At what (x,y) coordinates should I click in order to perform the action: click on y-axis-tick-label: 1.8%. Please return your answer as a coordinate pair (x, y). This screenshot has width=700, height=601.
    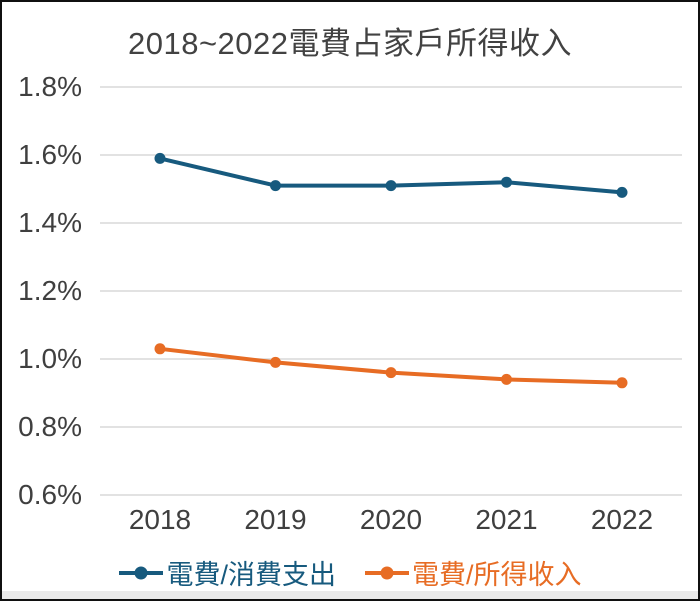
    Looking at the image, I should click on (50, 86).